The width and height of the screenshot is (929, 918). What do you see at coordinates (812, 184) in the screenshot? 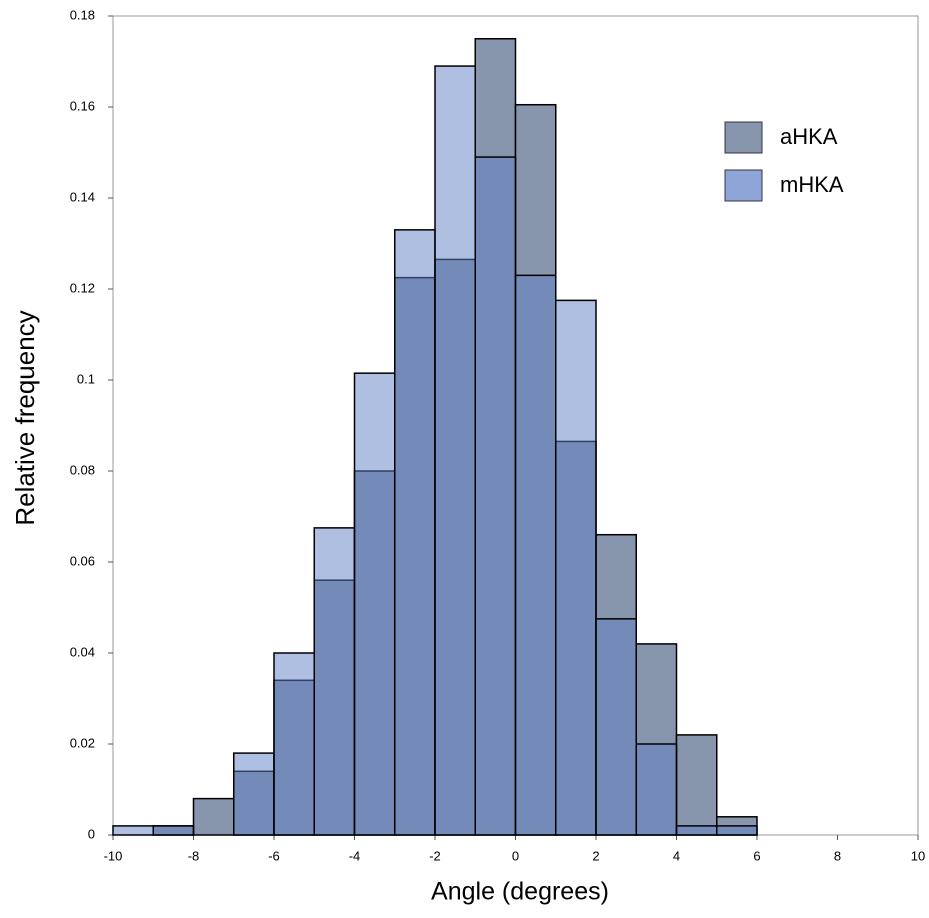
I see `legend-label: mHKA` at bounding box center [812, 184].